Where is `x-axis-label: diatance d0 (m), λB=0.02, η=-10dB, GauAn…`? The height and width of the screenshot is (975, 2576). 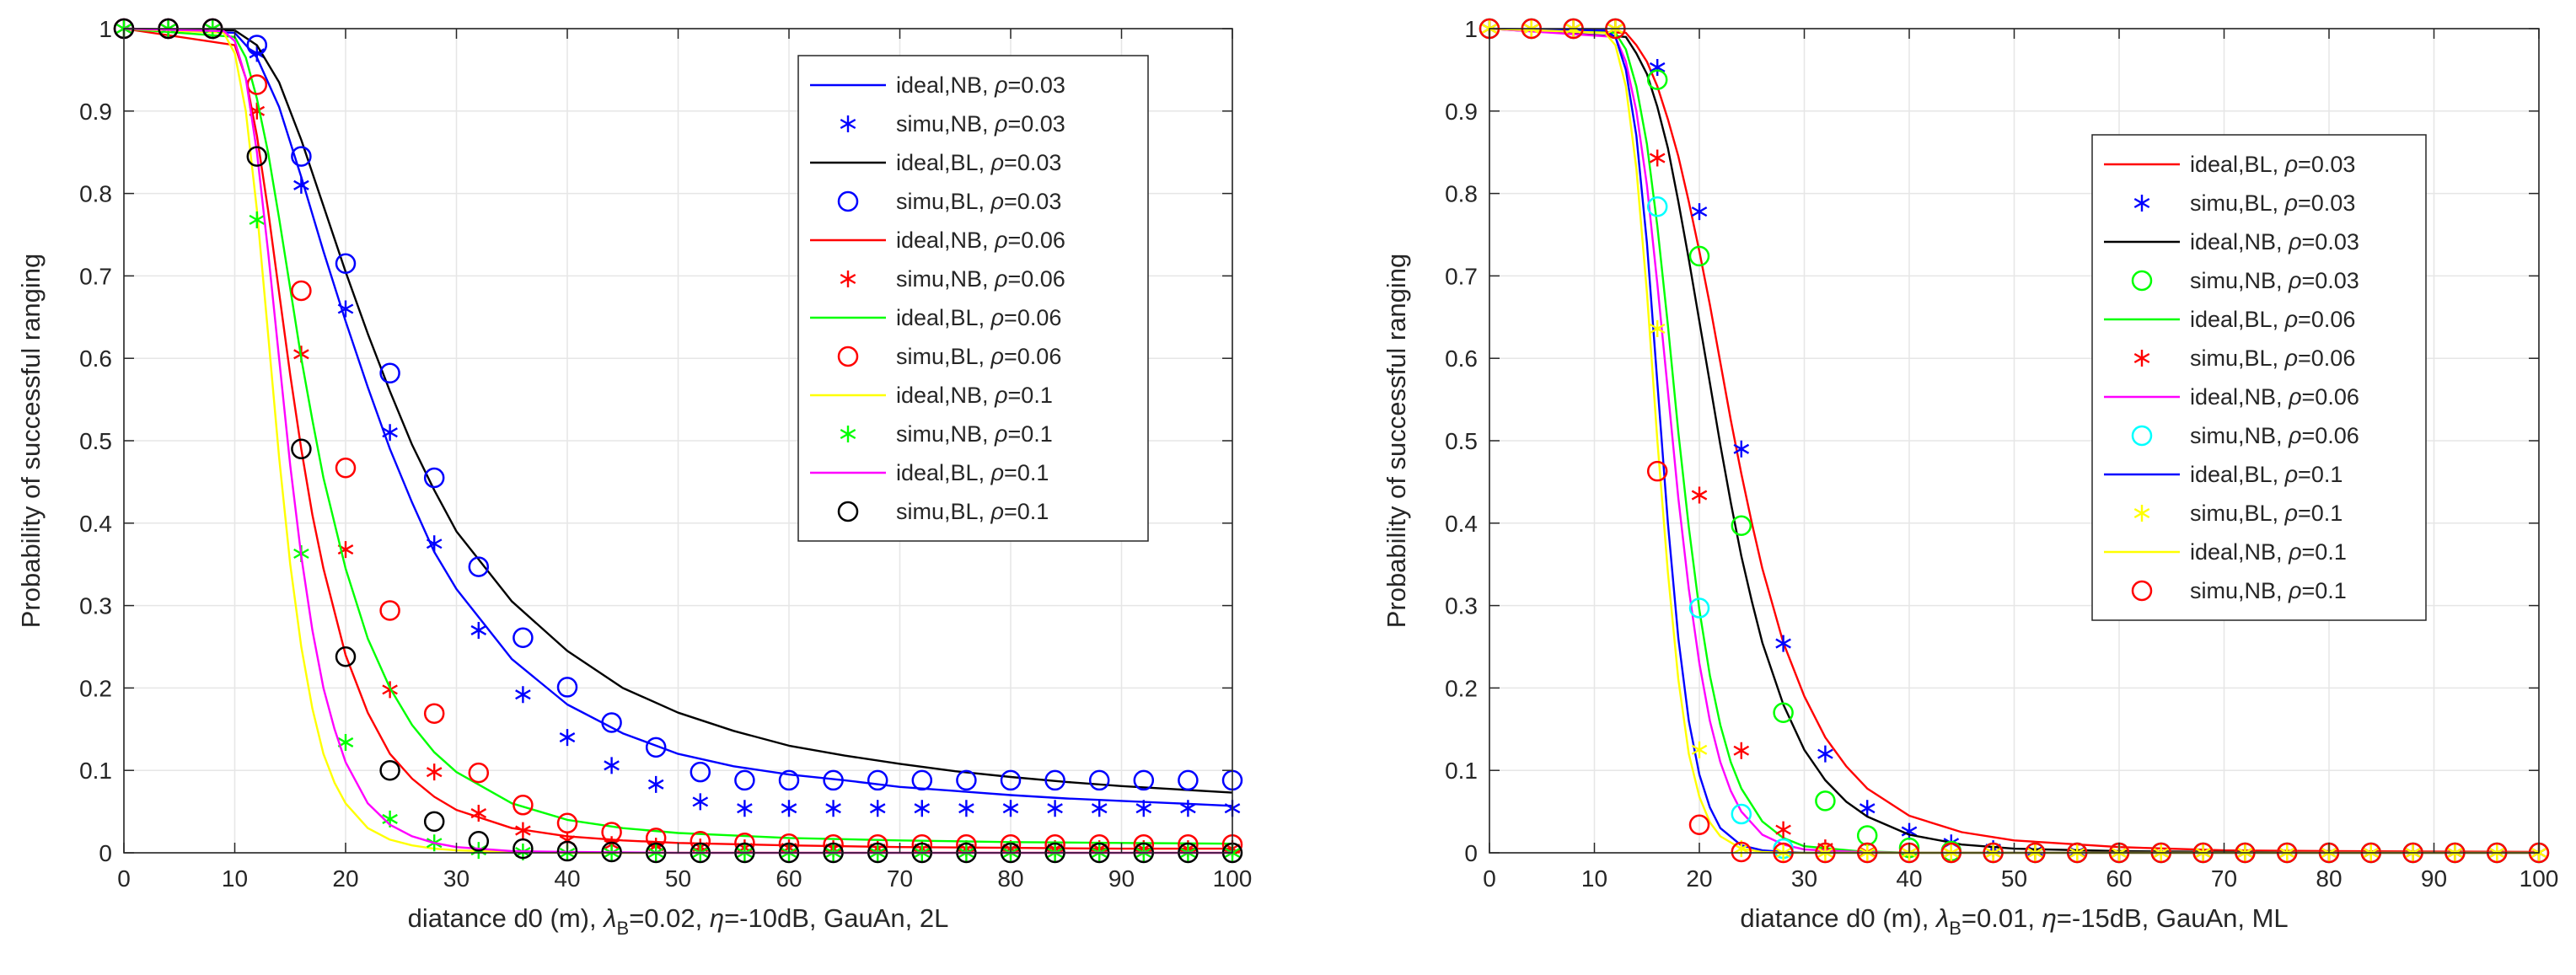 x-axis-label: diatance d0 (m), λB=0.02, η=-10dB, GauAn… is located at coordinates (678, 921).